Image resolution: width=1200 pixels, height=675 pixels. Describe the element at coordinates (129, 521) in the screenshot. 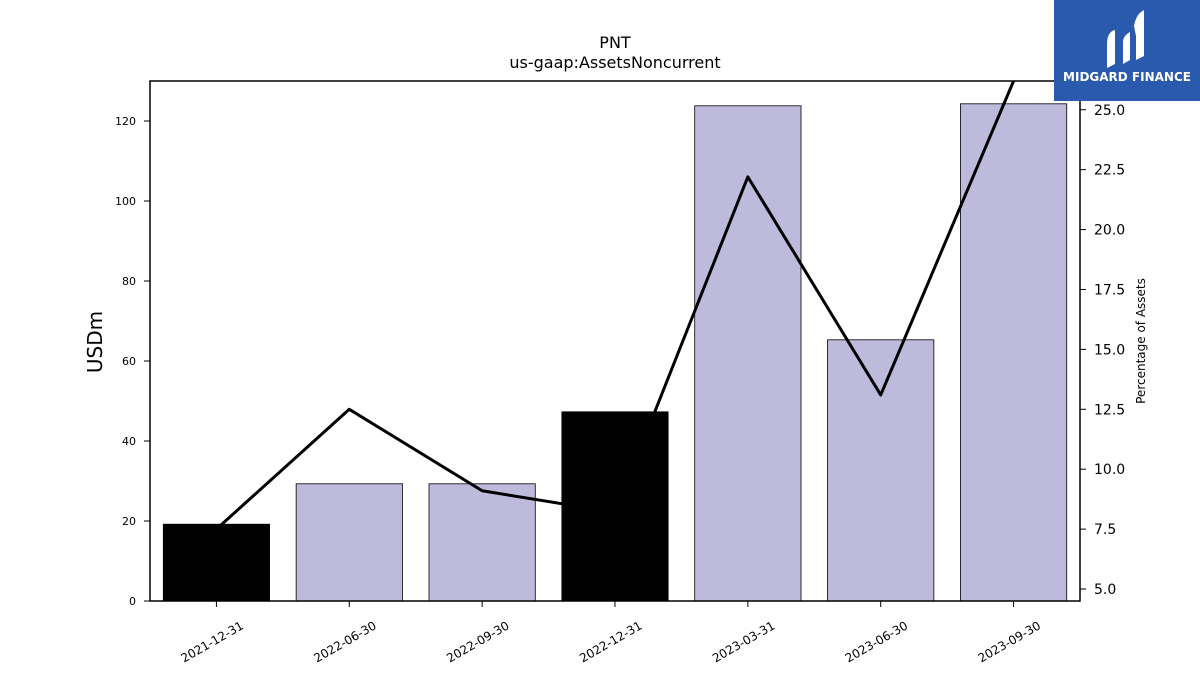

I see `y-tick-label: 20` at that location.